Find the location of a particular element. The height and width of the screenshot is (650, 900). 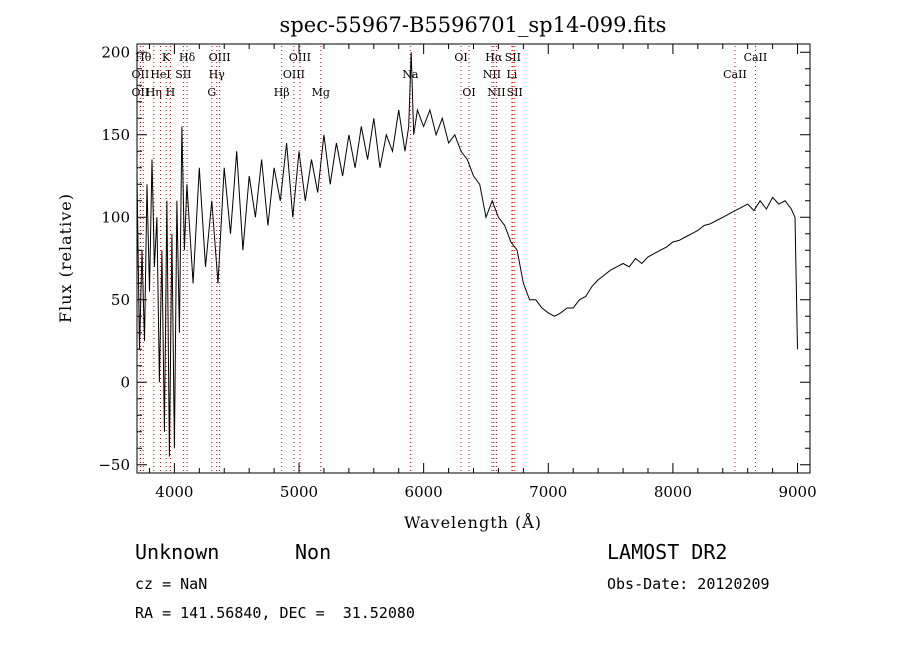

chart-title: spec-55967-B5596701_sp14-099.fits is located at coordinates (473, 25).